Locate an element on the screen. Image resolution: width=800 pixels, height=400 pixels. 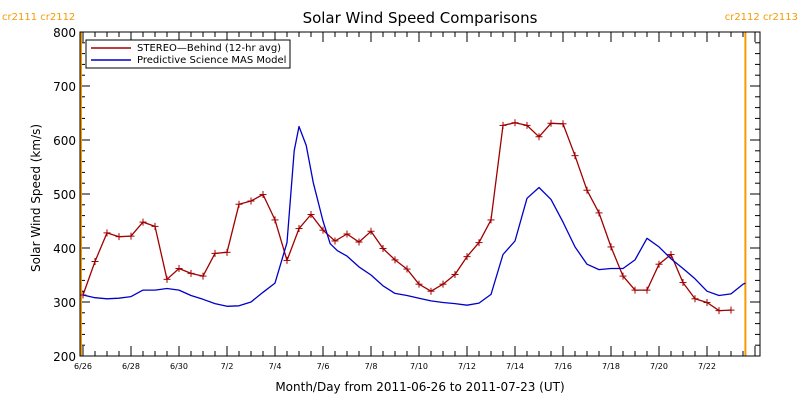
x-tick-label: 7/16 is located at coordinates (563, 366).